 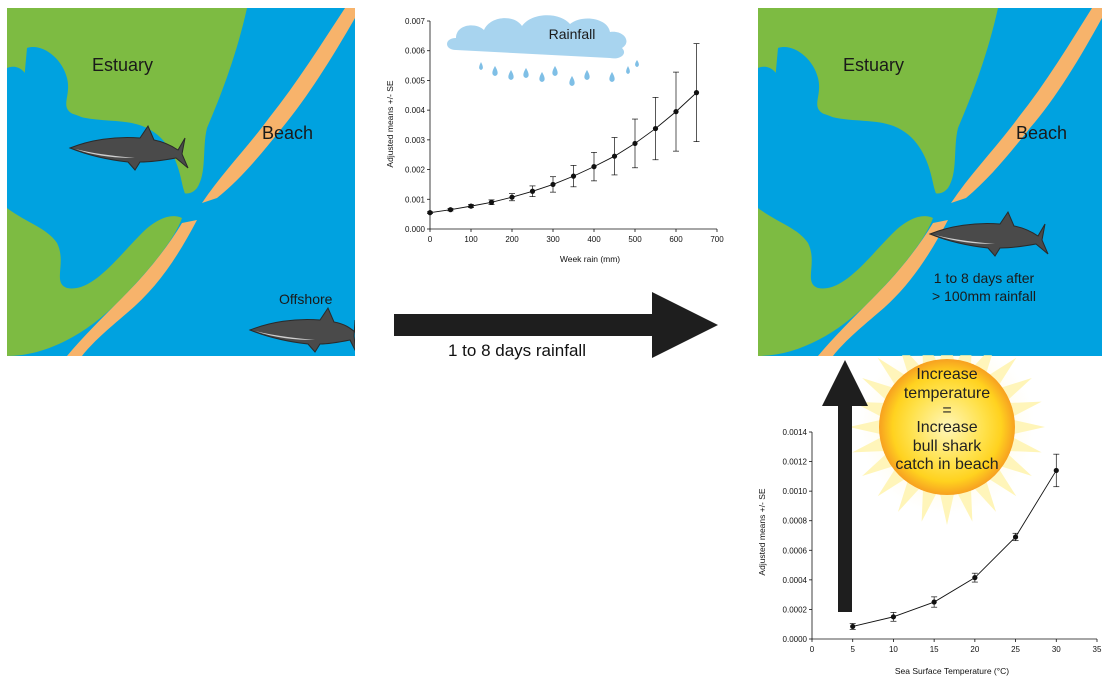 I want to click on rainfall-chart-y-tick-label: 0.004, so click(x=415, y=110).